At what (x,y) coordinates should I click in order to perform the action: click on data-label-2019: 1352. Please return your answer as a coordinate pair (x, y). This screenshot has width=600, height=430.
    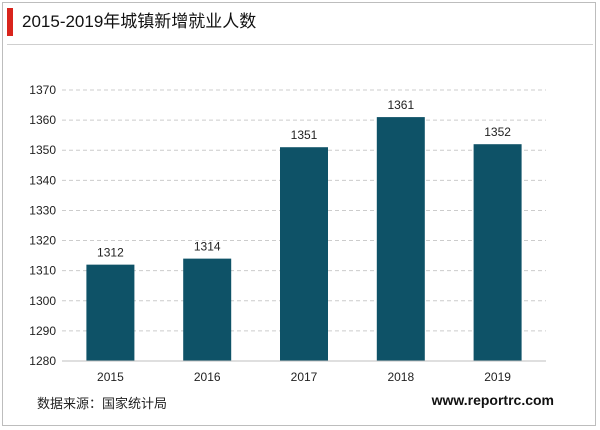
    Looking at the image, I should click on (497, 132).